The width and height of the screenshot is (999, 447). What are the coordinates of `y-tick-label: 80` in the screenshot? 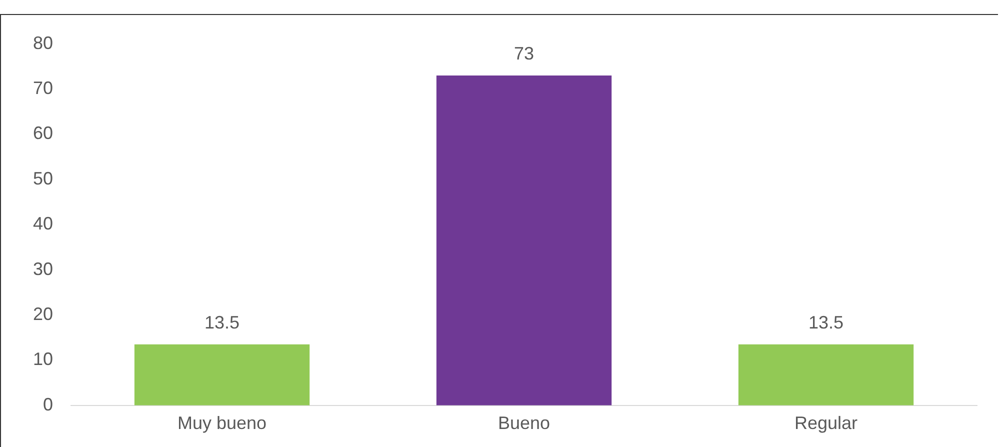 It's located at (43, 42).